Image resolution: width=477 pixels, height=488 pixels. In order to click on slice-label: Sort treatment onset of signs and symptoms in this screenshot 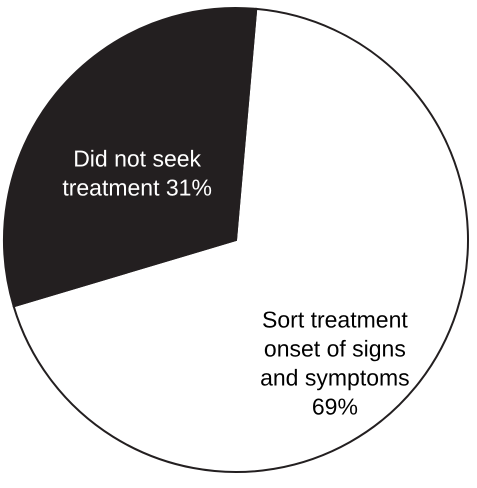, I will do `click(335, 348)`.